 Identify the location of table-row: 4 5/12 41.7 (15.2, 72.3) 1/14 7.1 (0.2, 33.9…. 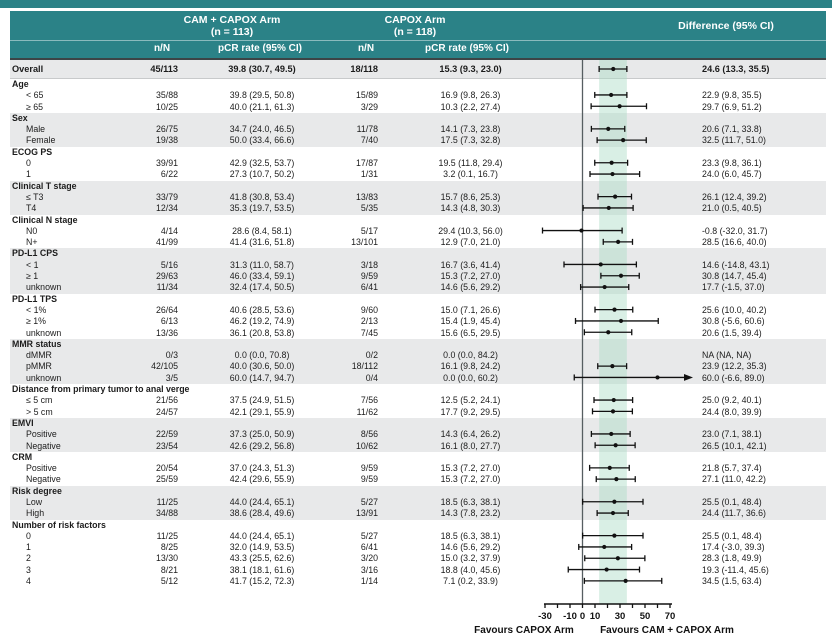
(418, 581).